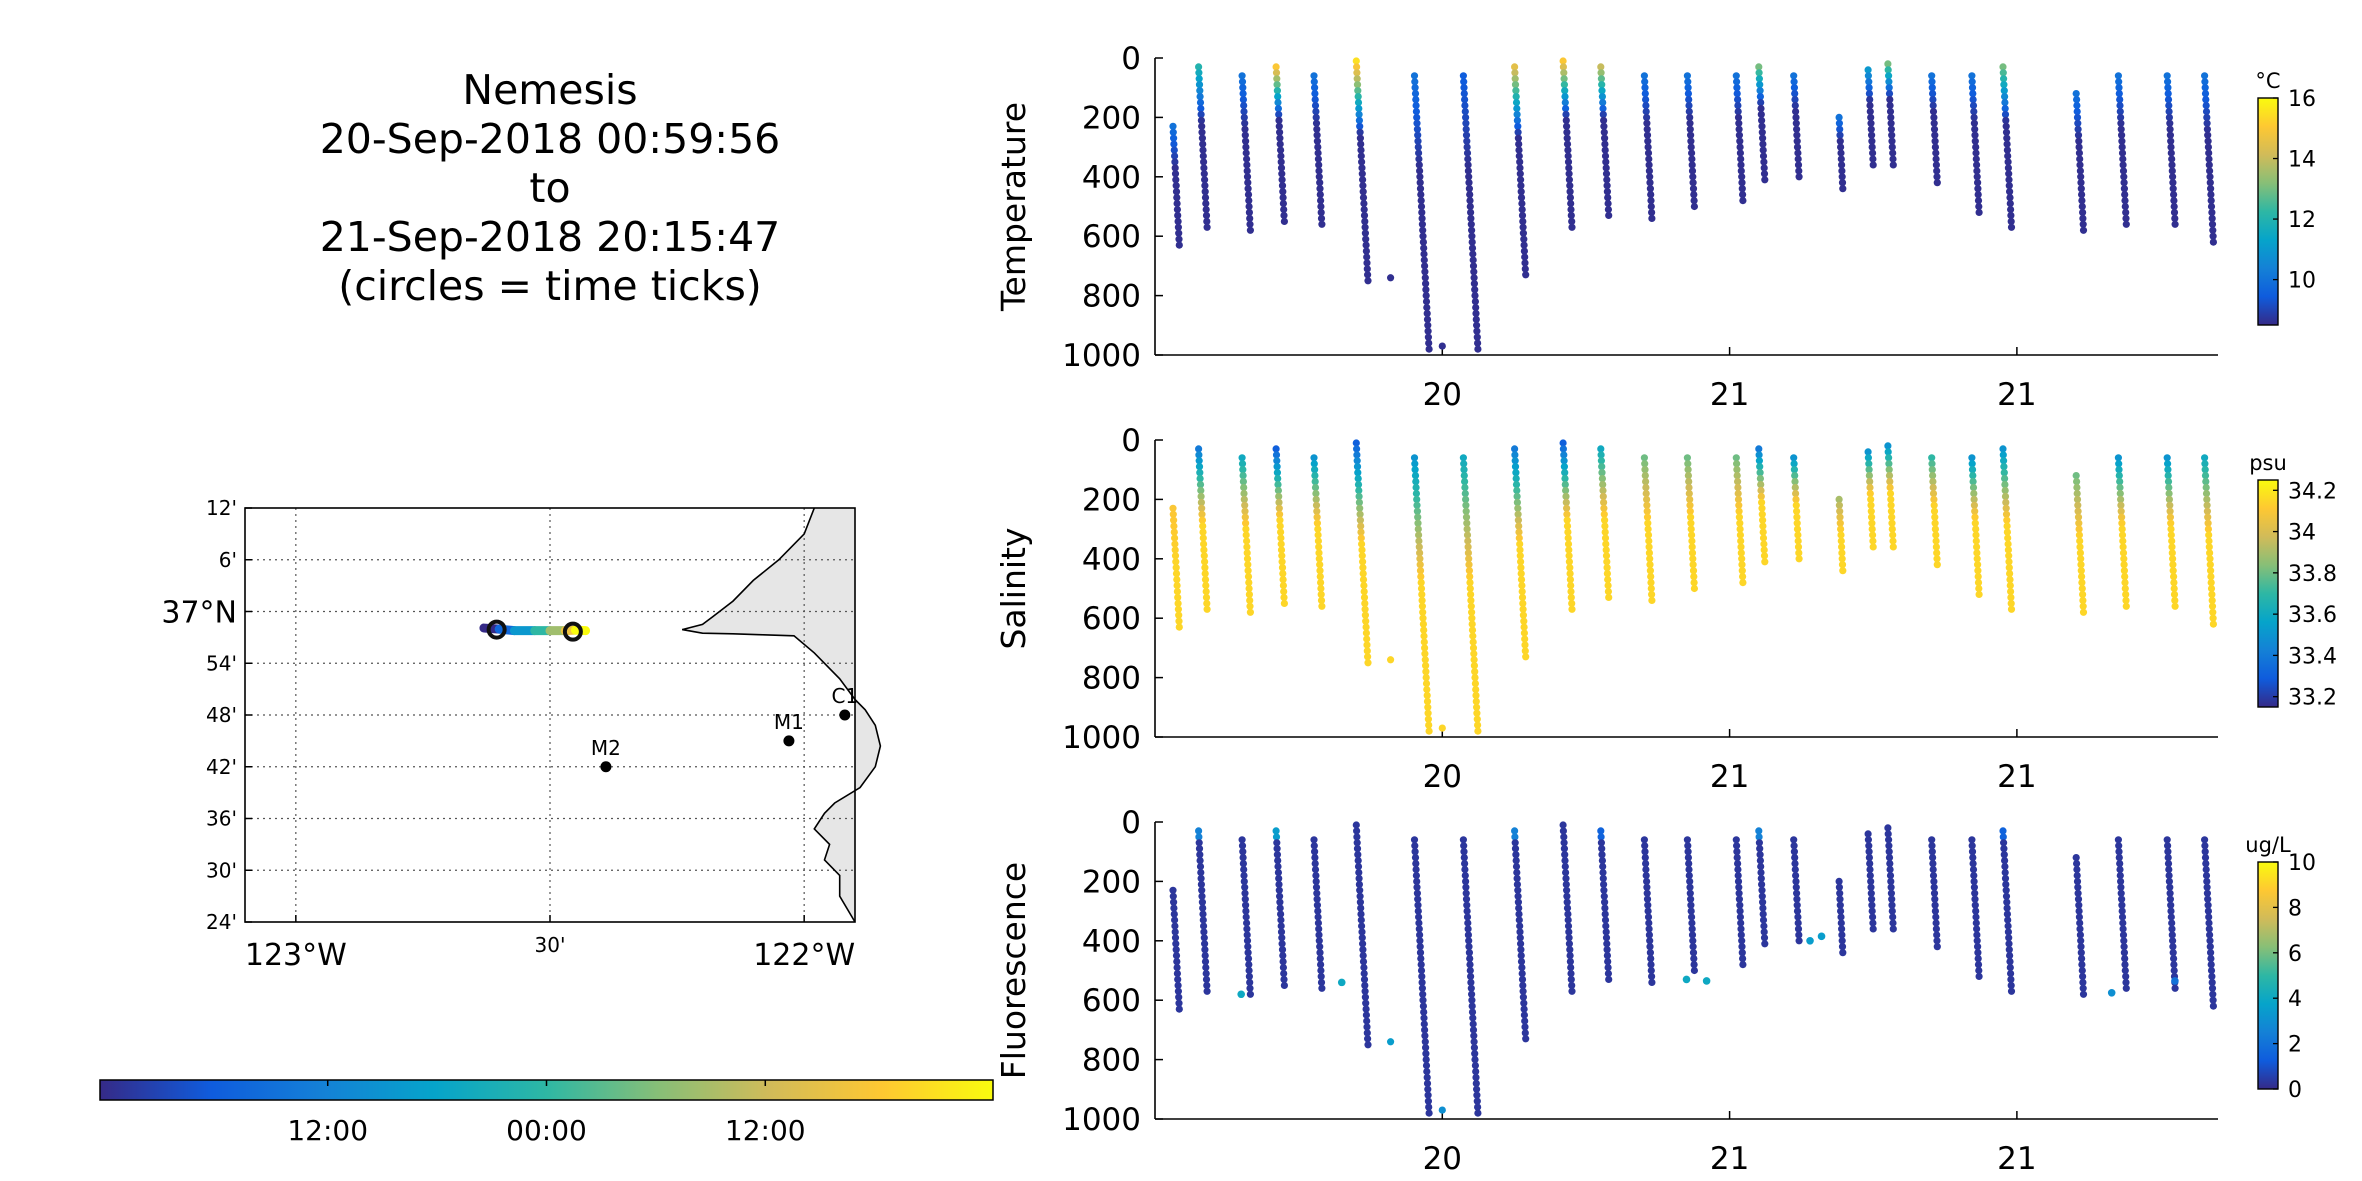  I want to click on profile-dots, so click(1693, 205).